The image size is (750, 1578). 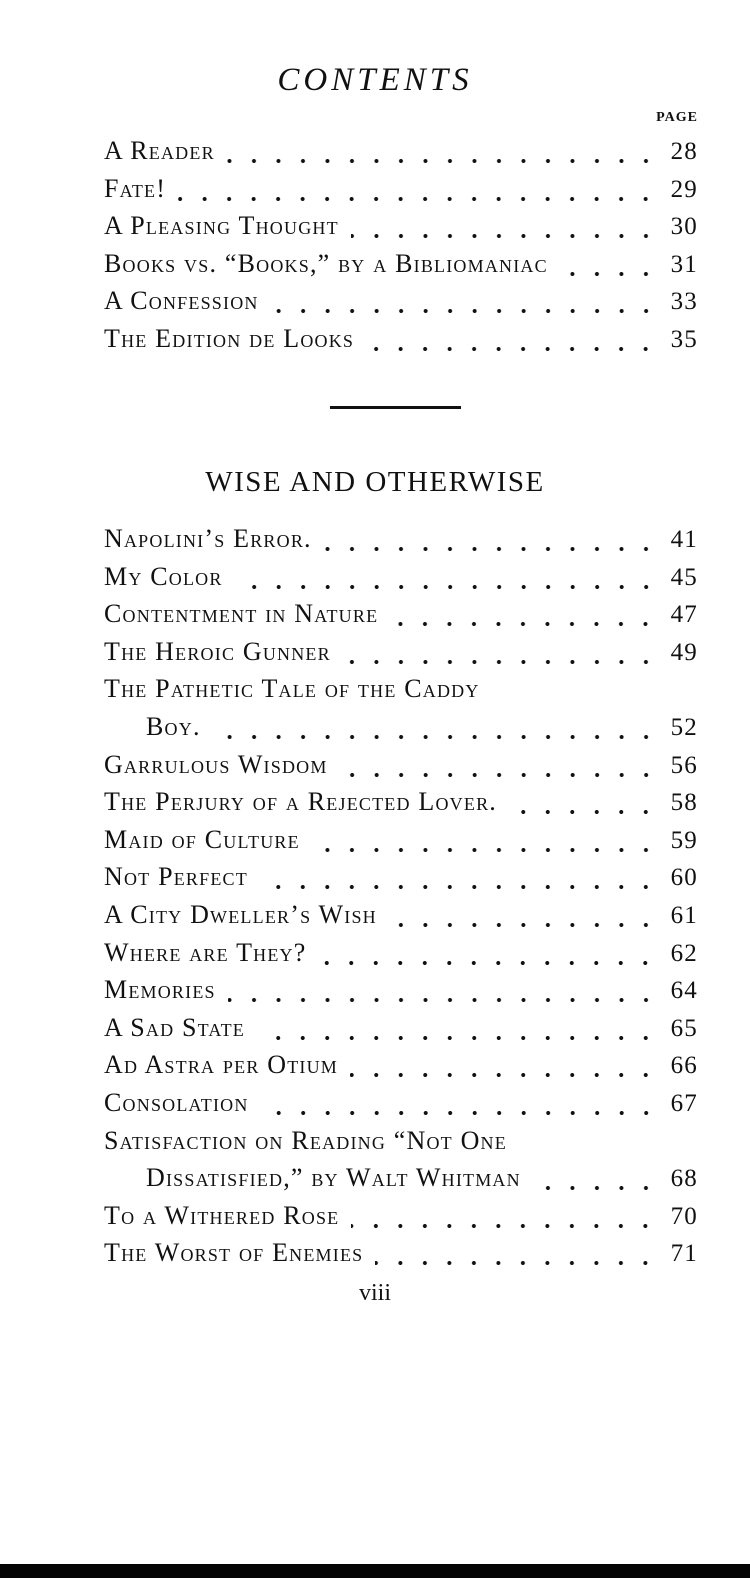 What do you see at coordinates (684, 803) in the screenshot?
I see `toc-entry-page: 58` at bounding box center [684, 803].